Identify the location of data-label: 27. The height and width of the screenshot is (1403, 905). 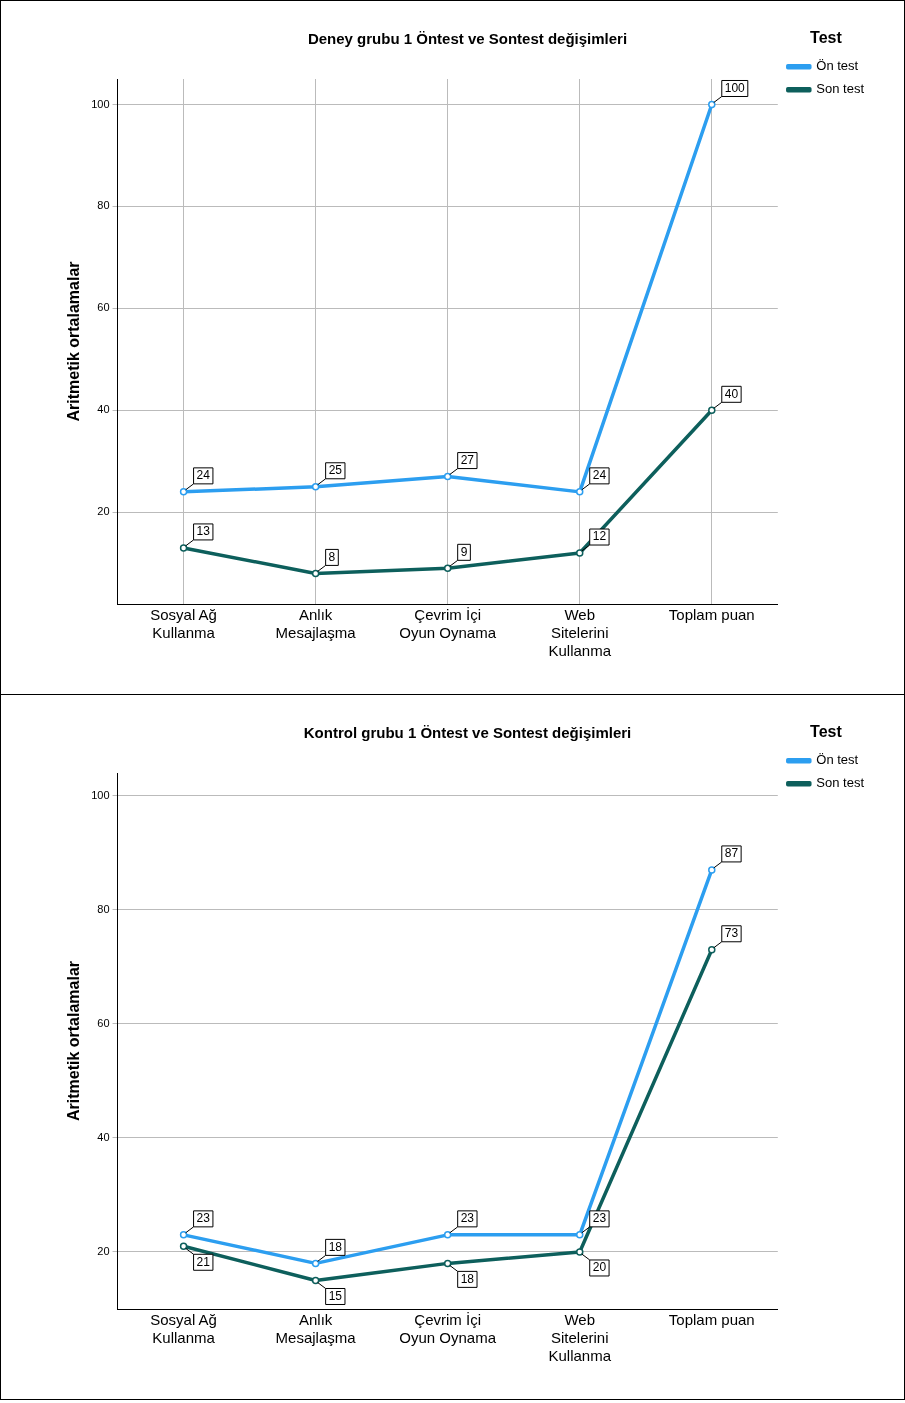
(467, 459).